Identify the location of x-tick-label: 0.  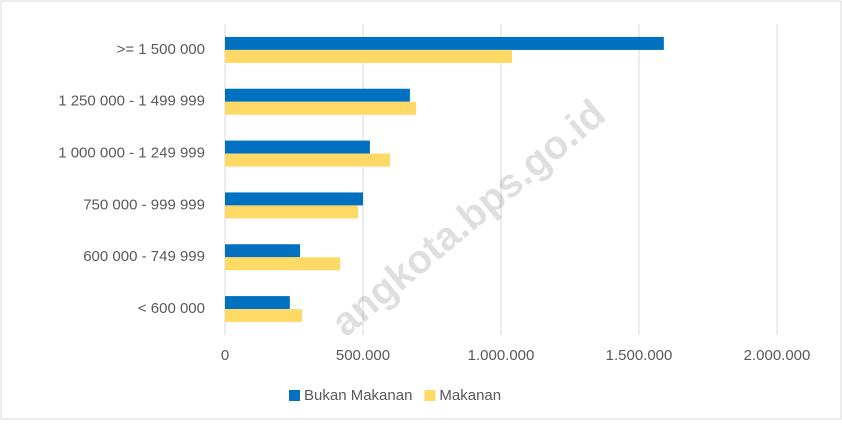
(225, 355).